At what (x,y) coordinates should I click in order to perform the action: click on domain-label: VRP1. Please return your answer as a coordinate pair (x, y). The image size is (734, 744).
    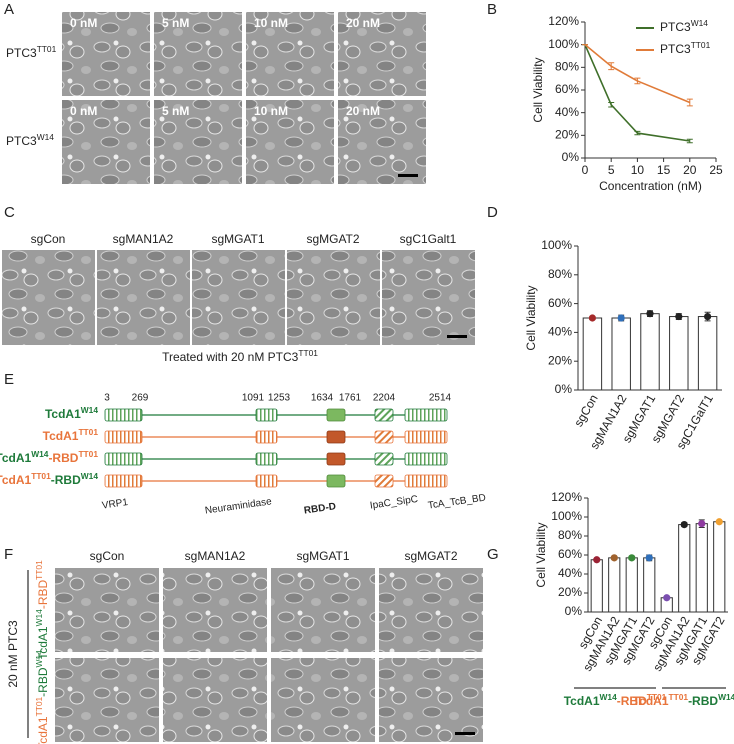
    Looking at the image, I should click on (115, 504).